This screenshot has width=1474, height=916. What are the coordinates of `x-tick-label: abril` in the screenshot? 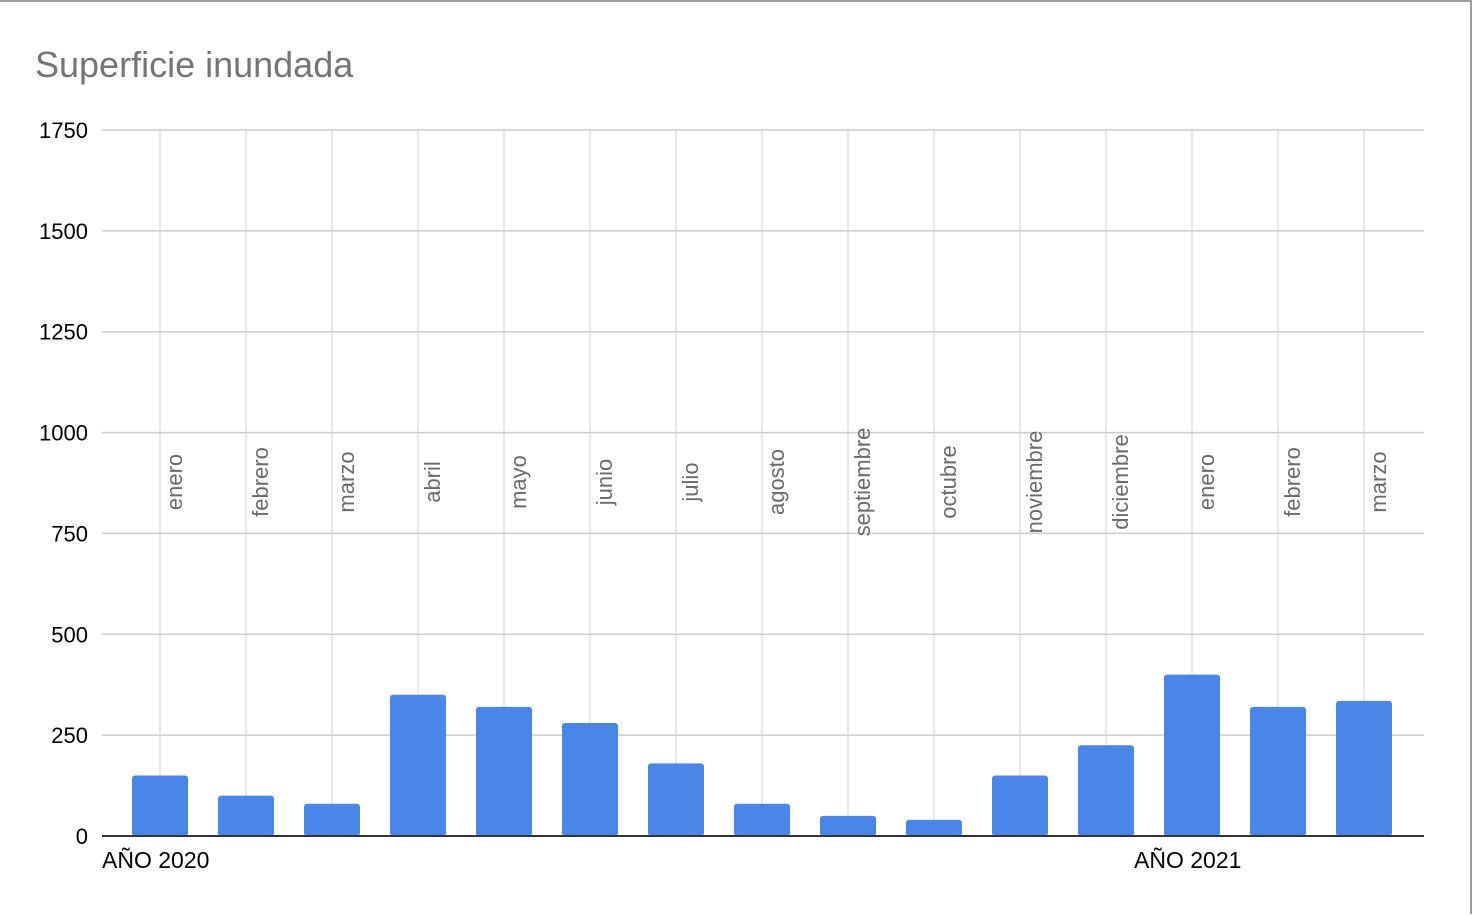 It's located at (432, 482).